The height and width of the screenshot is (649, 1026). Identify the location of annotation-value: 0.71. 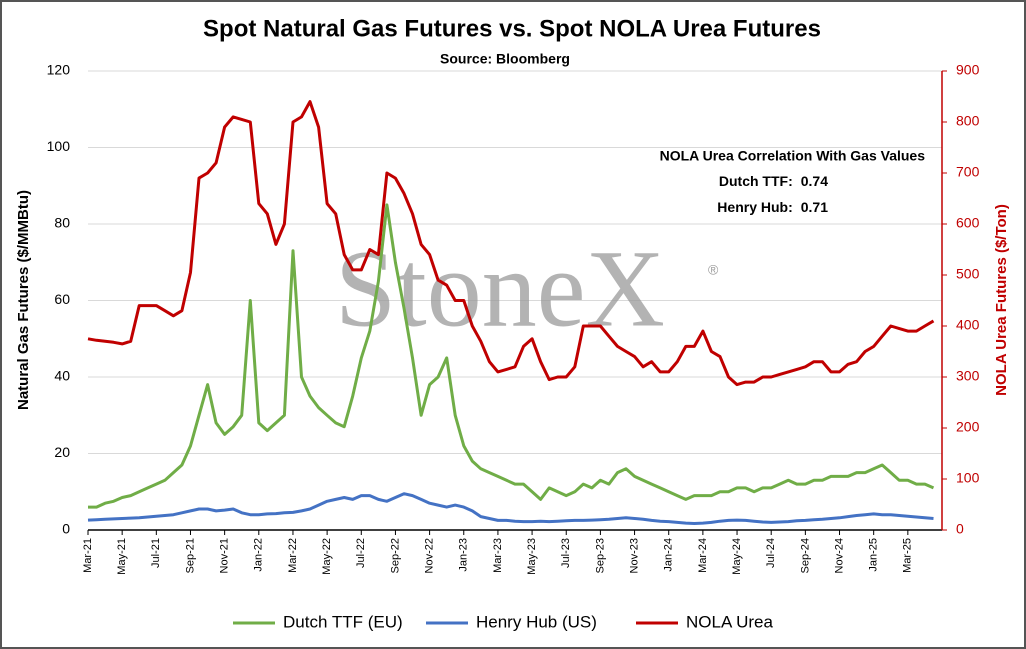
(814, 207).